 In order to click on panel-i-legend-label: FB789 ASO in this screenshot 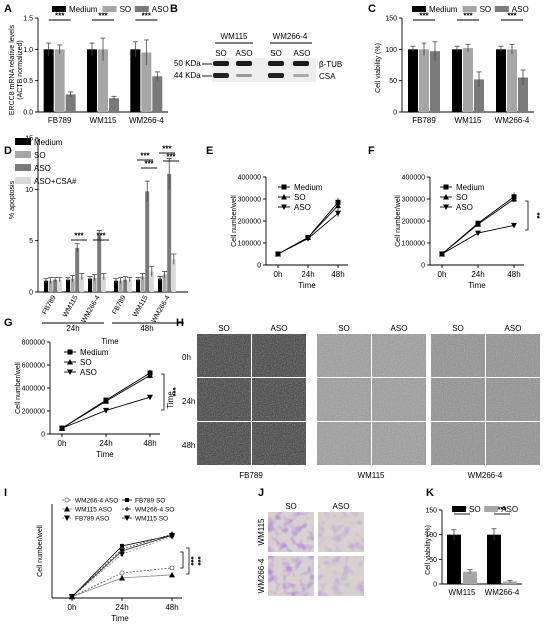, I will do `click(92, 519)`.